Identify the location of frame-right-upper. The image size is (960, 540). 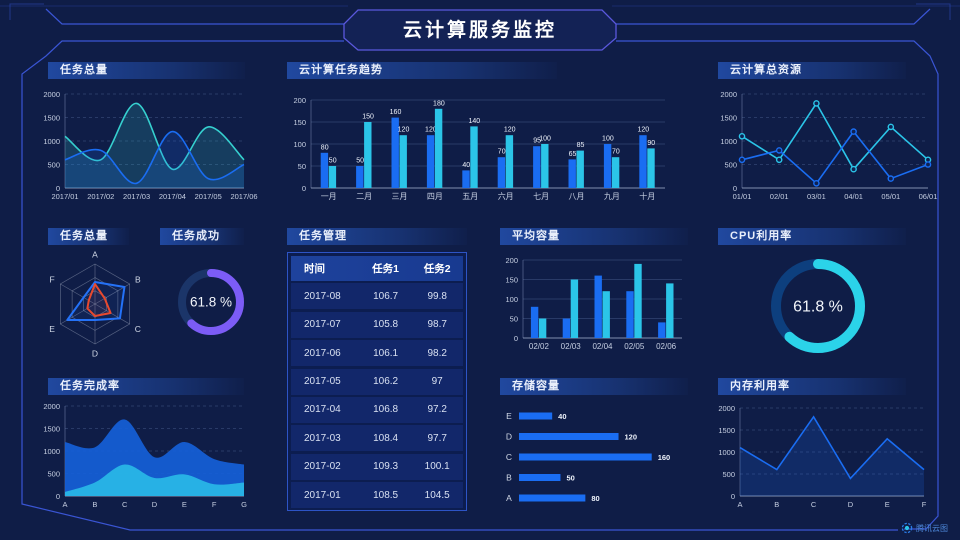
(773, 16).